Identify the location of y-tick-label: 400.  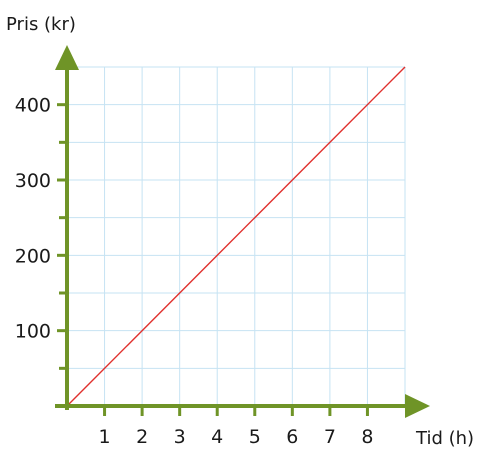
(33, 106).